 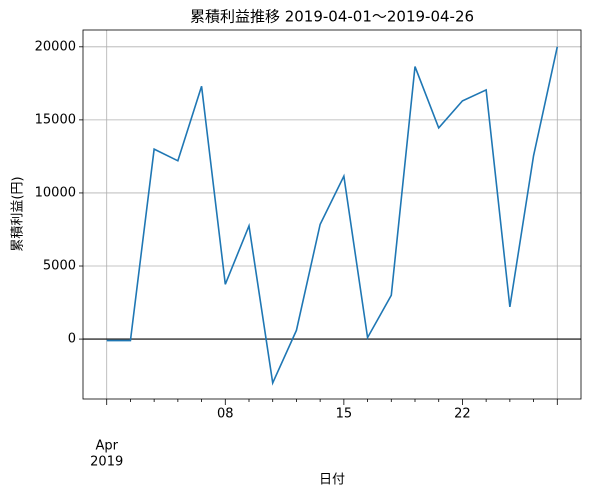 I want to click on y-tick-label: 0, so click(x=72, y=339).